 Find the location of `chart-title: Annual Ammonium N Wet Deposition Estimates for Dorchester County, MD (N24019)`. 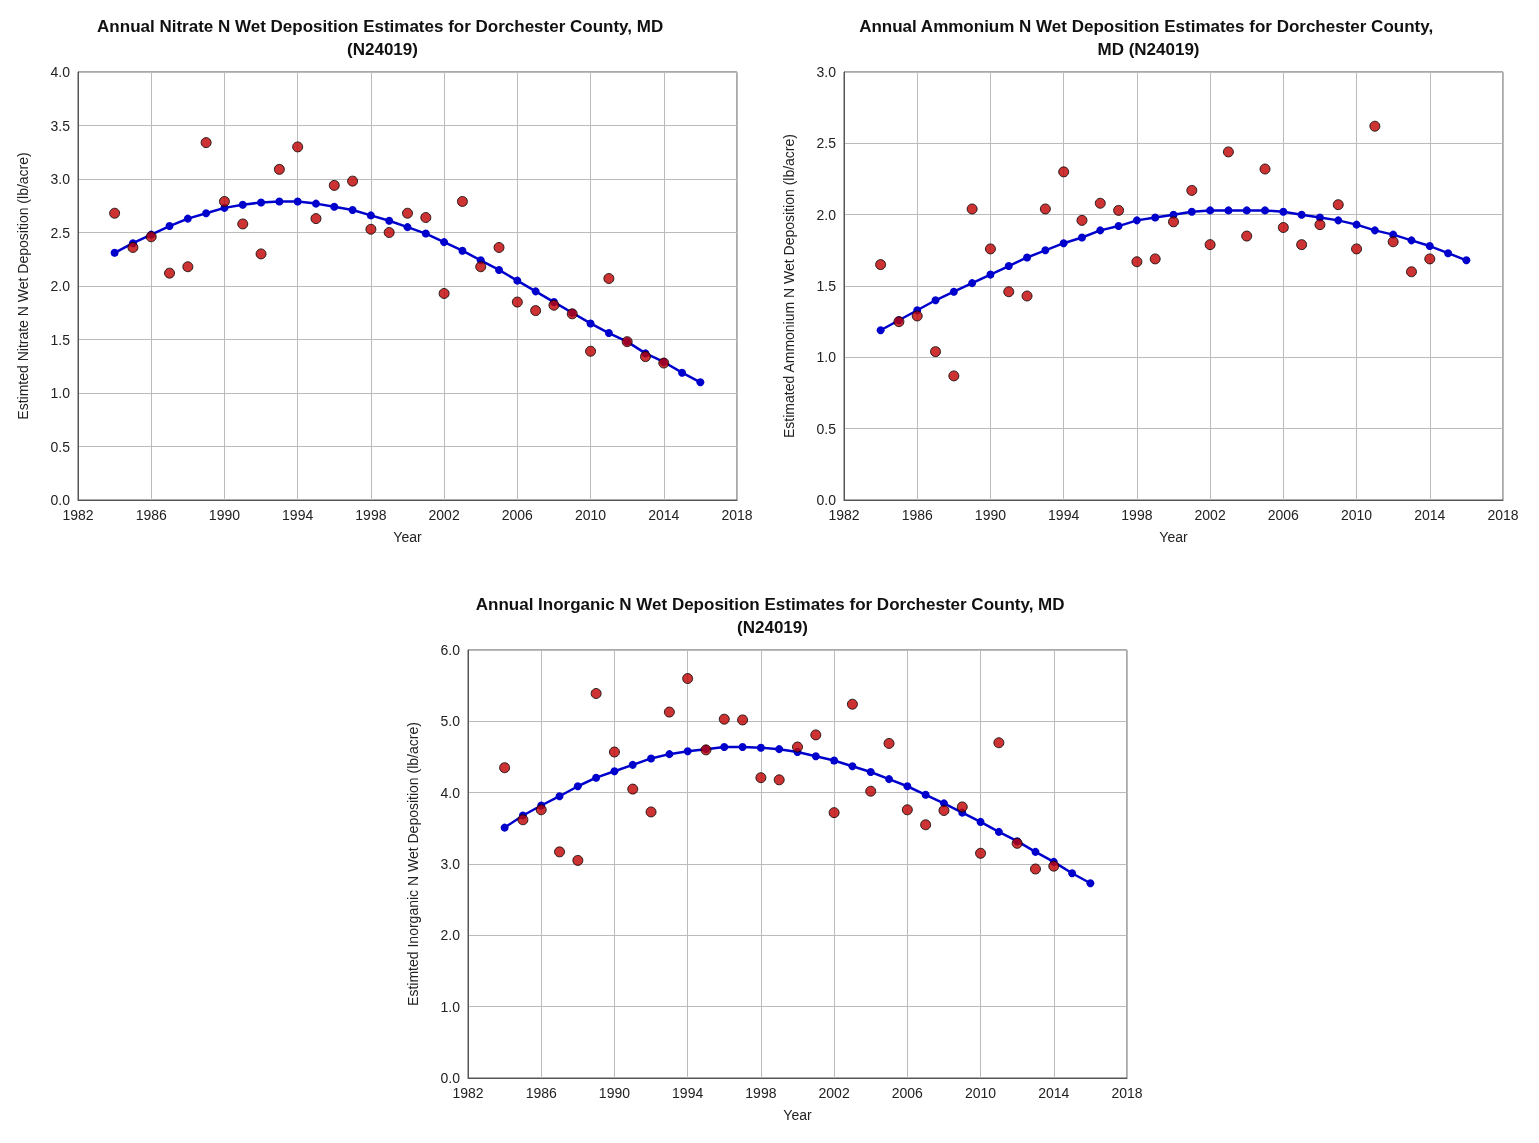

chart-title: Annual Ammonium N Wet Deposition Estimates for Dorchester County, MD (N24019) is located at coordinates (1148, 38).